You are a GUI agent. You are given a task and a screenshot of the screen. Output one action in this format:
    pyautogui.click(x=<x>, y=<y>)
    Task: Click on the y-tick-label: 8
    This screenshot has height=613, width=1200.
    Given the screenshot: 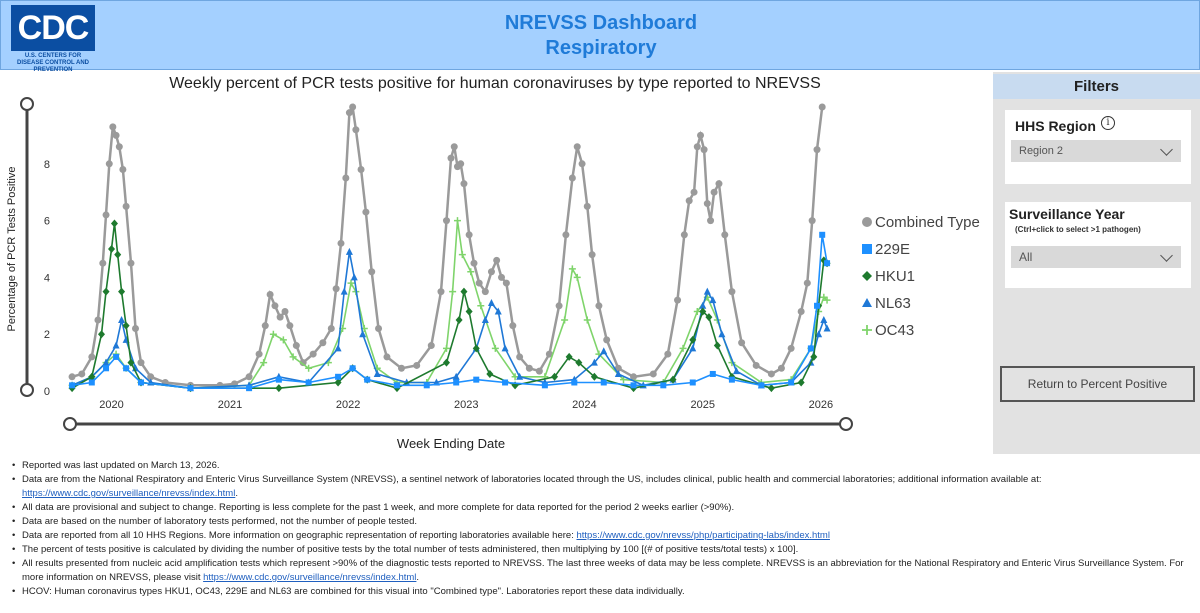 What is the action you would take?
    pyautogui.click(x=47, y=165)
    